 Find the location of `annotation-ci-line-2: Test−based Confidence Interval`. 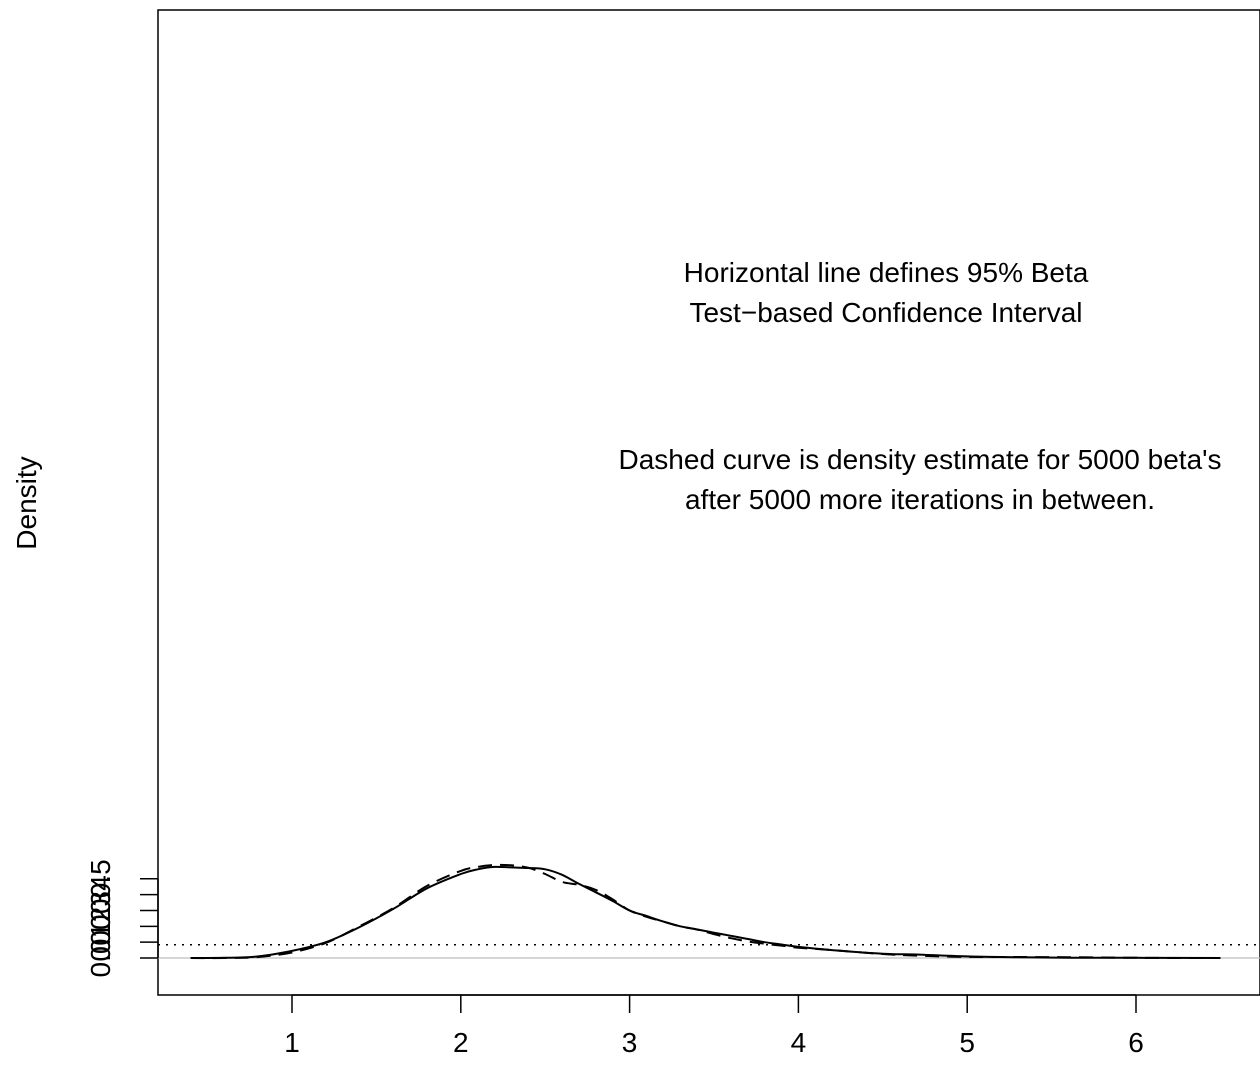

annotation-ci-line-2: Test−based Confidence Interval is located at coordinates (885, 312).